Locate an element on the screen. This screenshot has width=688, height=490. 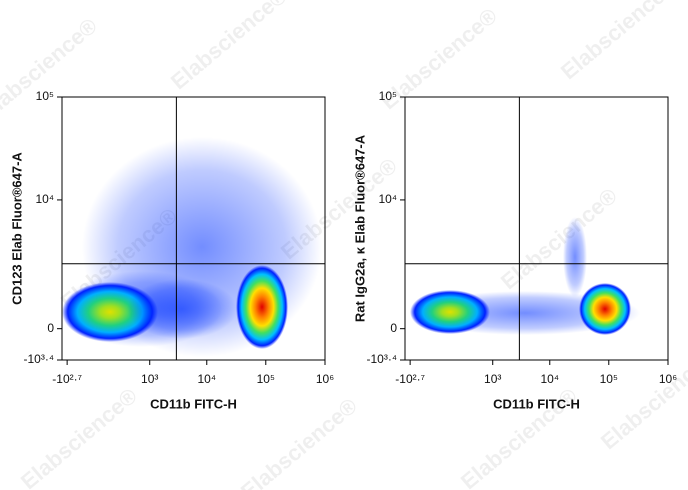
density-cloud is located at coordinates (525, 276).